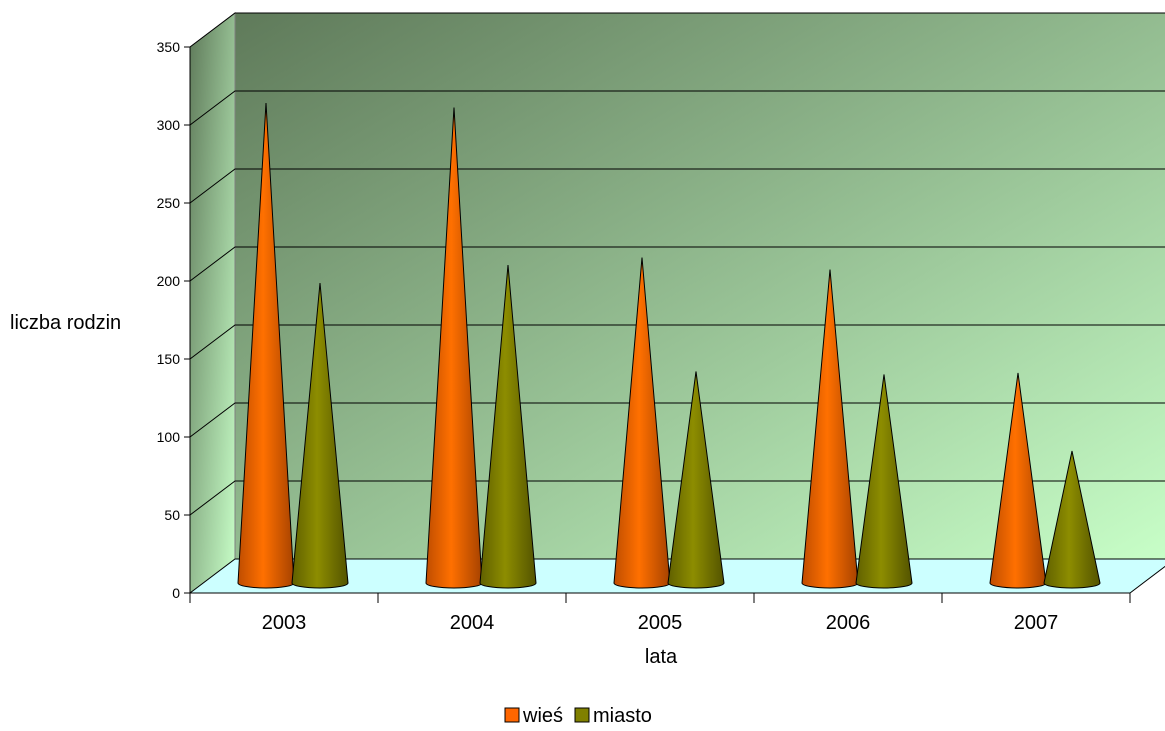  I want to click on cone-miasto-2003, so click(320, 435).